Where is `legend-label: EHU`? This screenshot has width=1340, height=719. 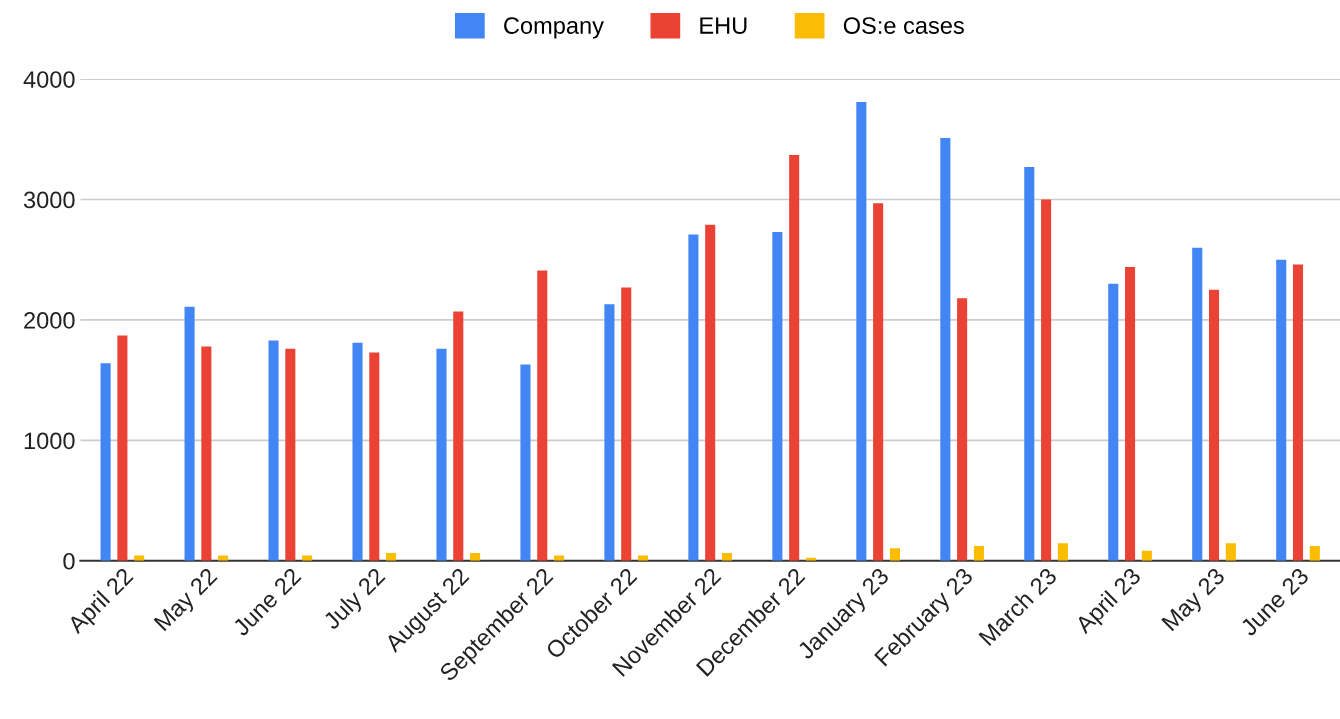 legend-label: EHU is located at coordinates (723, 25).